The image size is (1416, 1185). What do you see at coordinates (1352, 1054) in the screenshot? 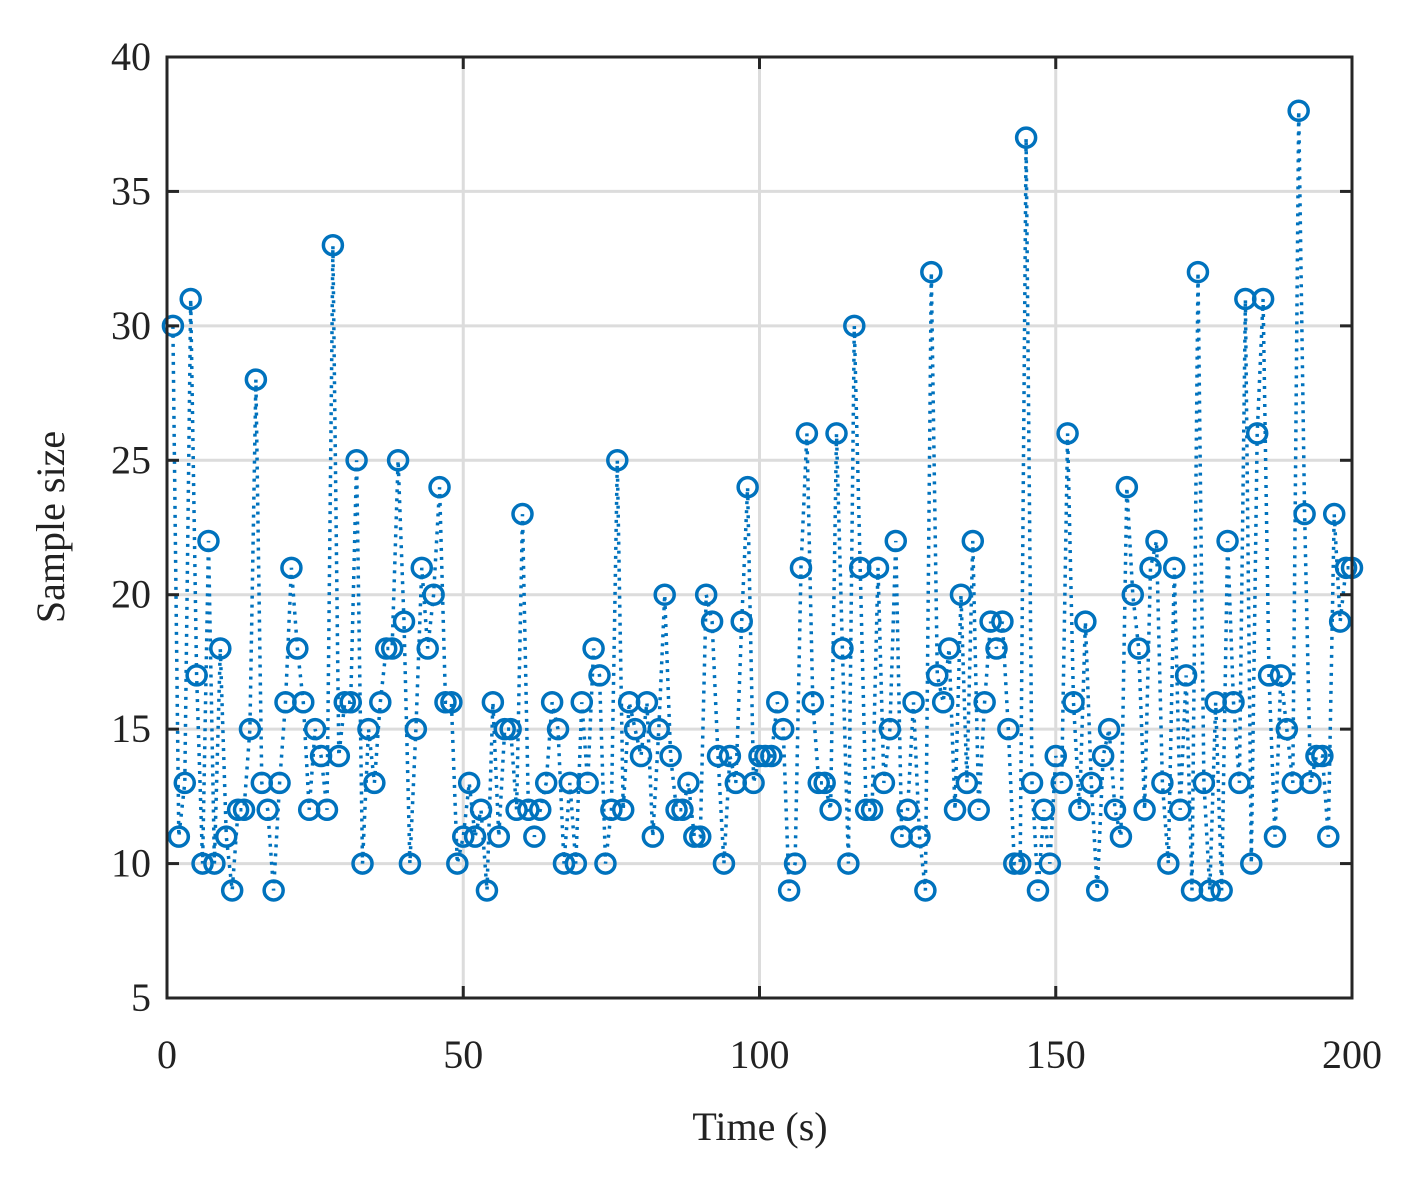
I see `x-tick-label: 200` at bounding box center [1352, 1054].